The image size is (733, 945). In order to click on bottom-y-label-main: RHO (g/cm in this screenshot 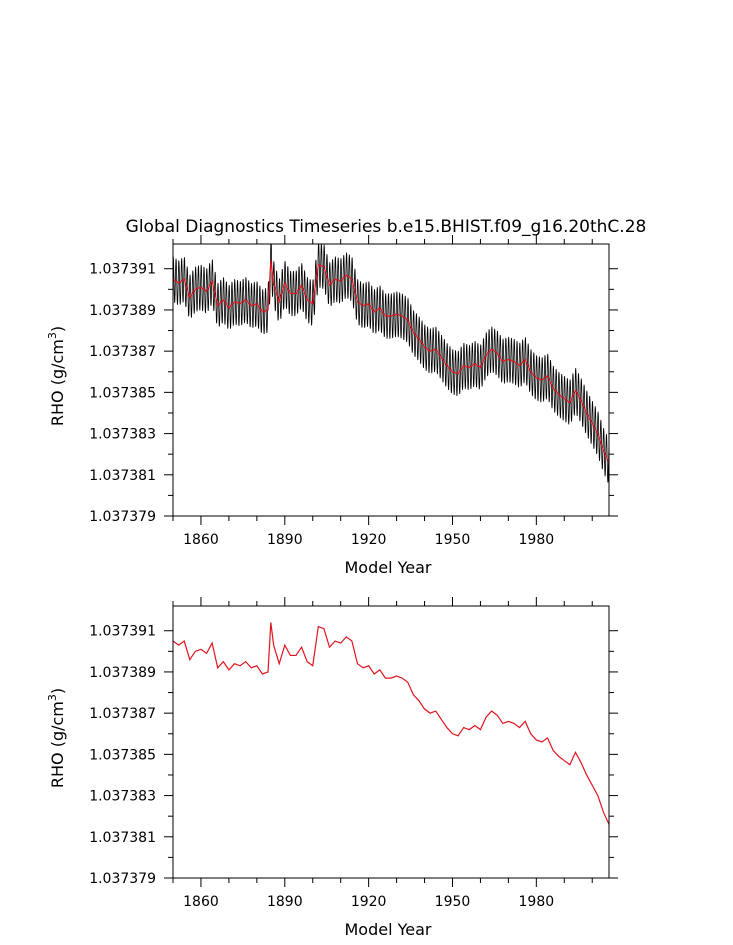, I will do `click(57, 744)`.